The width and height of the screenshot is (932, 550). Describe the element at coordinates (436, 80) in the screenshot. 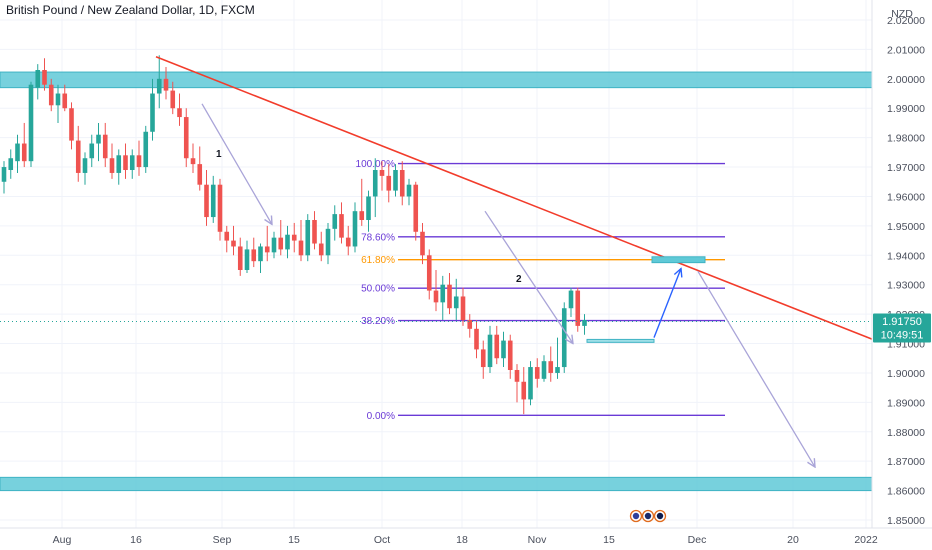

I see `price-zone` at that location.